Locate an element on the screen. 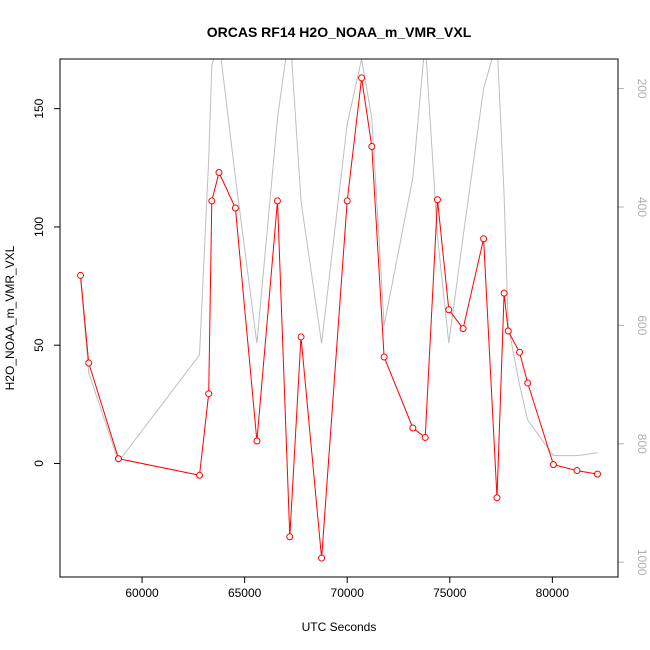 This screenshot has width=650, height=650. y2-tick-label: 800 is located at coordinates (642, 444).